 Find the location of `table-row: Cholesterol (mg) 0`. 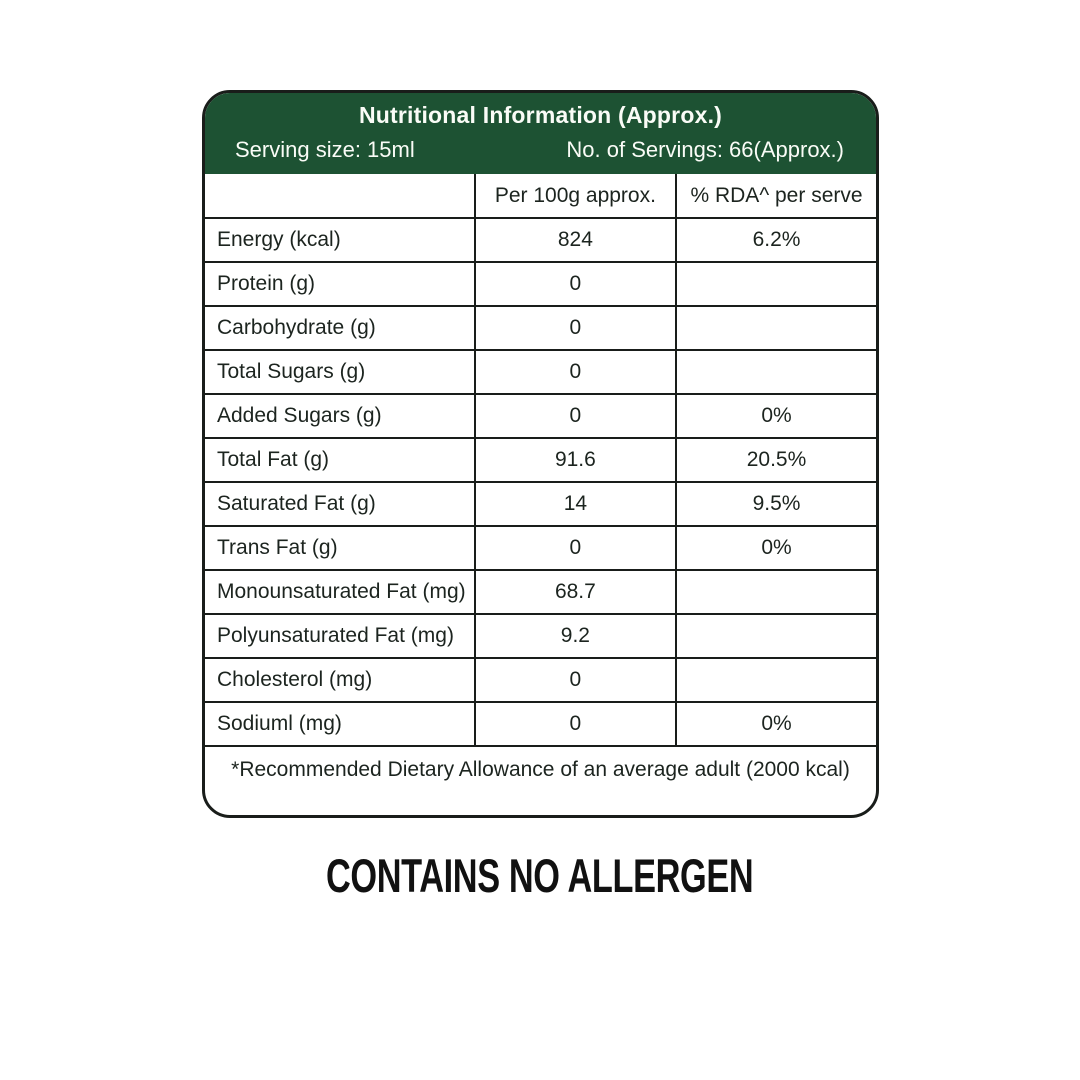

table-row: Cholesterol (mg) 0 is located at coordinates (540, 680).